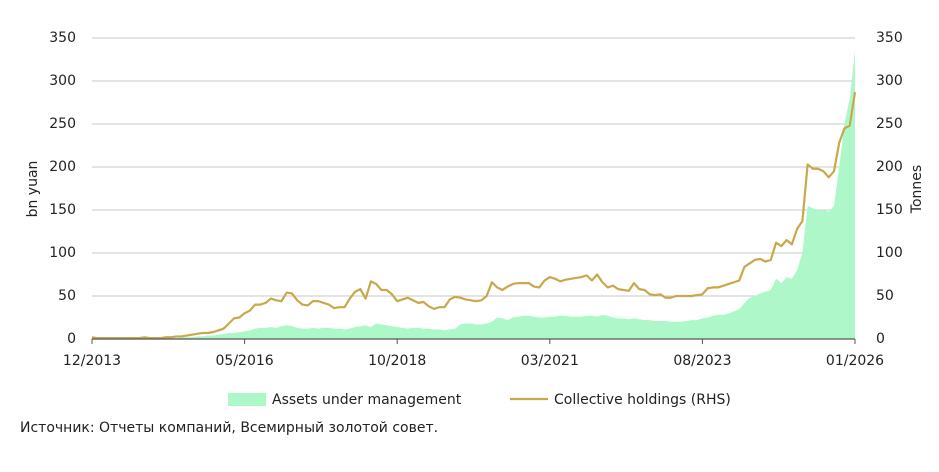 The height and width of the screenshot is (472, 939). Describe the element at coordinates (62, 81) in the screenshot. I see `y-tick-label: 300` at that location.